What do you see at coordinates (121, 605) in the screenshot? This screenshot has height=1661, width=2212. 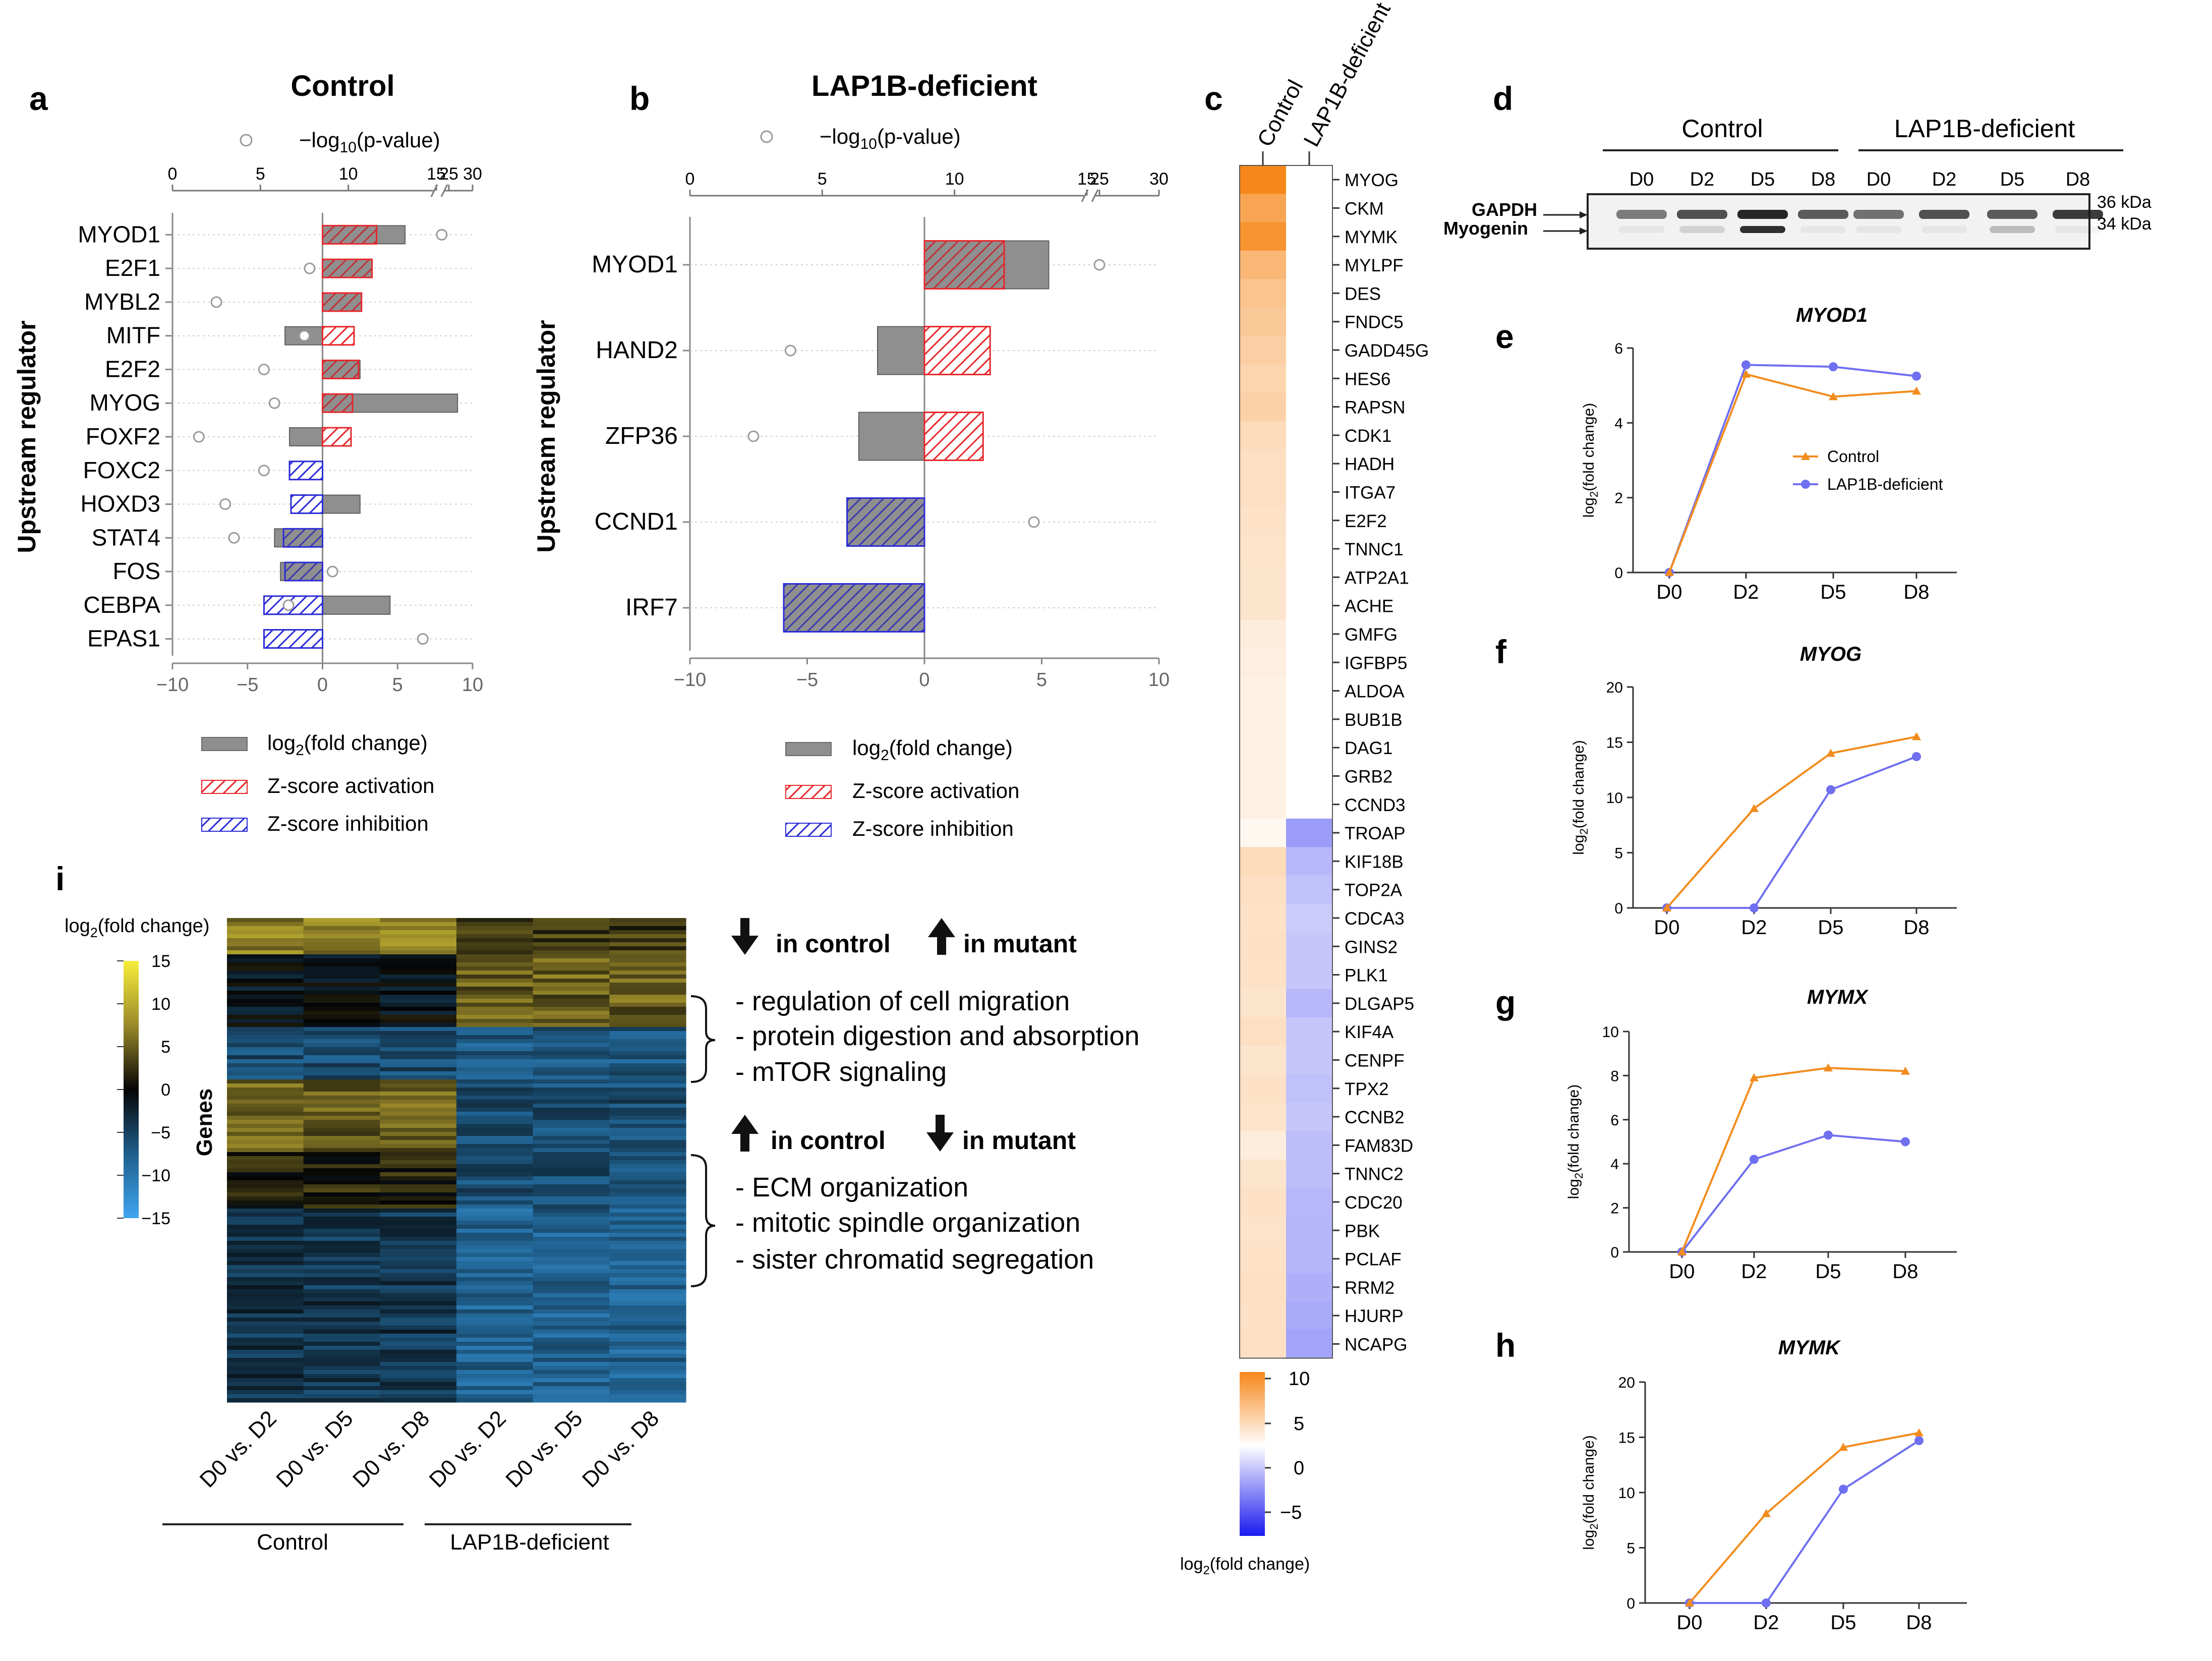 I see `category-label: CEBPA` at bounding box center [121, 605].